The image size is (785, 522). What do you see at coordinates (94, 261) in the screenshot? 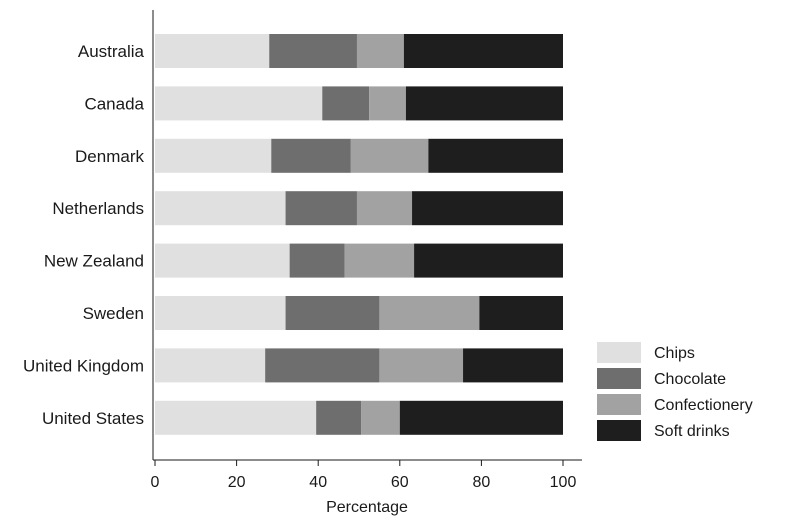
I see `category-label: New Zealand` at bounding box center [94, 261].